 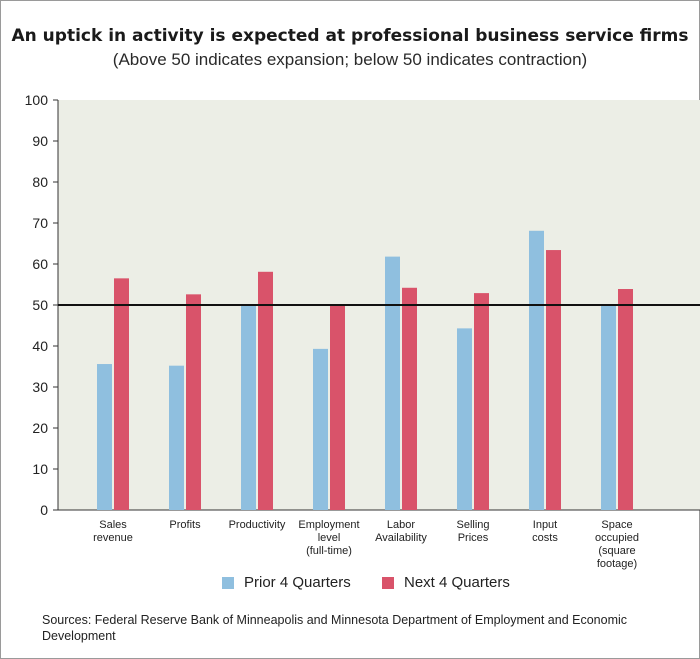 What do you see at coordinates (40, 182) in the screenshot?
I see `y-tick-label: 80` at bounding box center [40, 182].